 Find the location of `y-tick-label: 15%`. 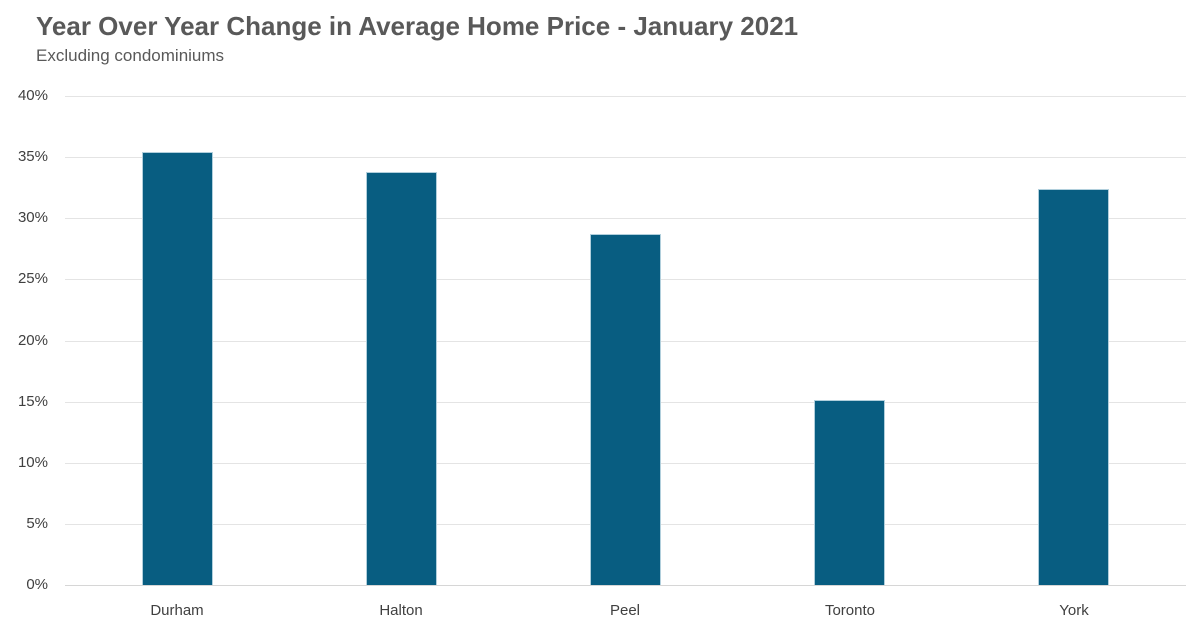

y-tick-label: 15% is located at coordinates (32, 401).